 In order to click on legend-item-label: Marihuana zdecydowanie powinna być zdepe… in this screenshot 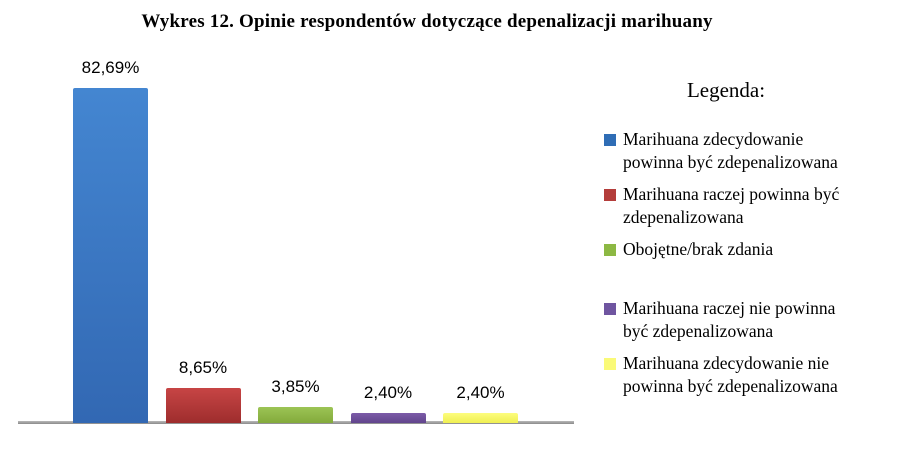, I will do `click(730, 150)`.